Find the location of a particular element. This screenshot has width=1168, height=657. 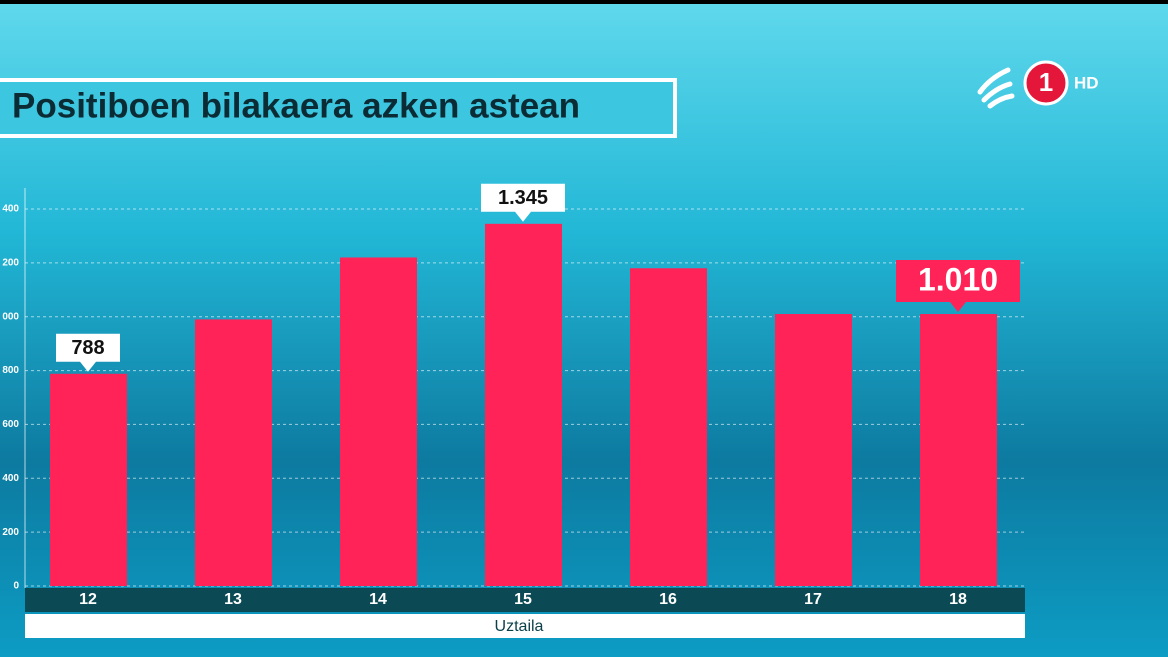

logo-channel: 1 is located at coordinates (1046, 82).